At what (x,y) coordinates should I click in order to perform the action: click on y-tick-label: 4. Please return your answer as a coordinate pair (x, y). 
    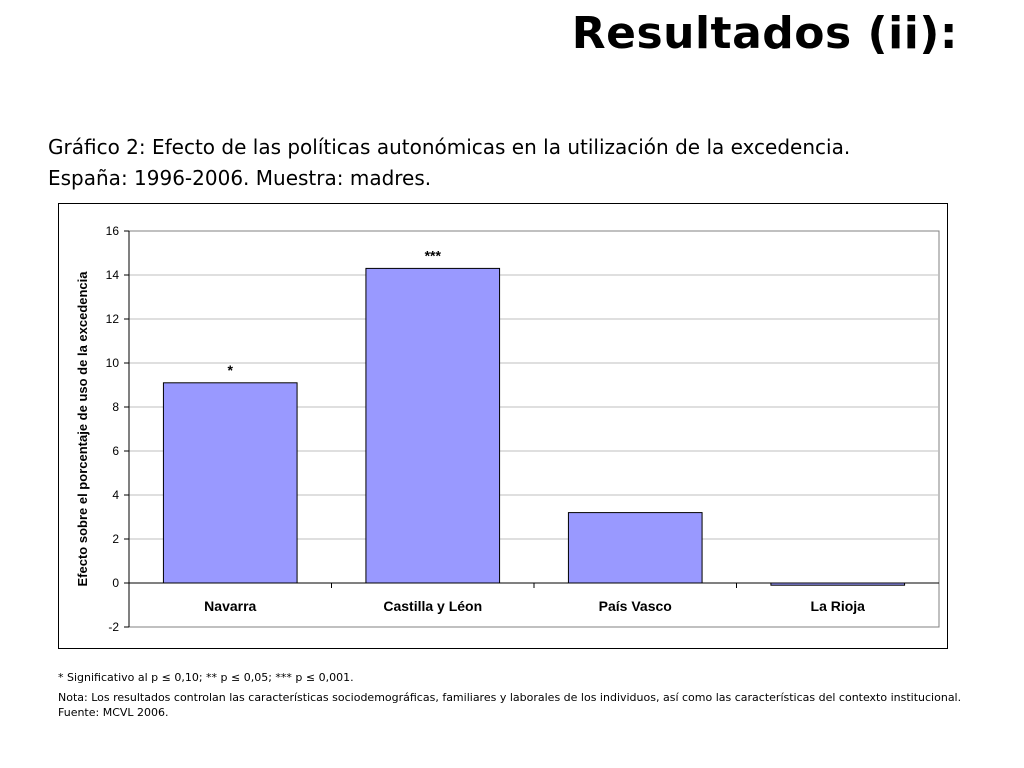
    Looking at the image, I should click on (115, 495).